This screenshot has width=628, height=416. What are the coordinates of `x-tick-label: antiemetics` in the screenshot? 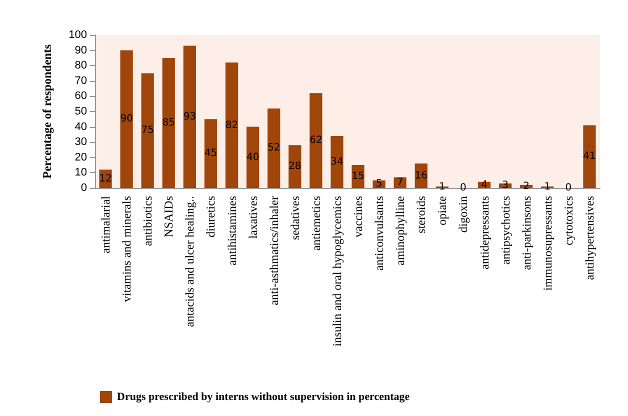 It's located at (315, 223).